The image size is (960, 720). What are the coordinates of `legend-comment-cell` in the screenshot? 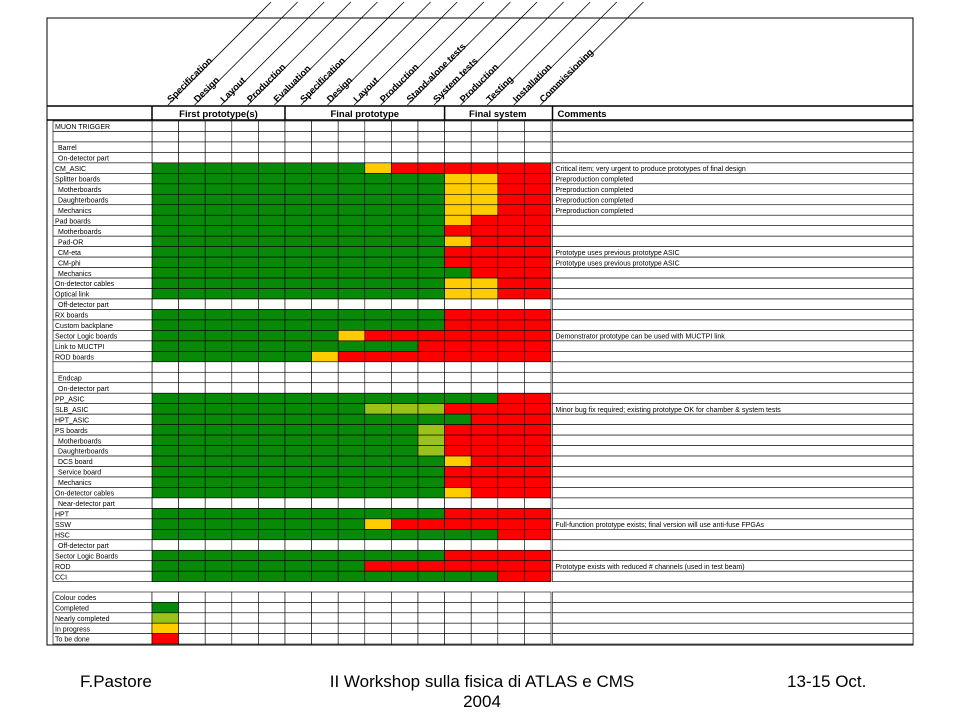 It's located at (733, 628).